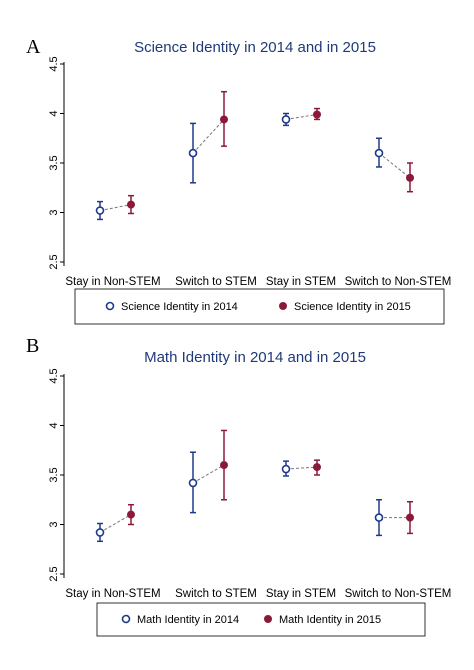 Image resolution: width=474 pixels, height=670 pixels. Describe the element at coordinates (255, 47) in the screenshot. I see `chart-title: Science Identity in 2014 and in 2015` at that location.